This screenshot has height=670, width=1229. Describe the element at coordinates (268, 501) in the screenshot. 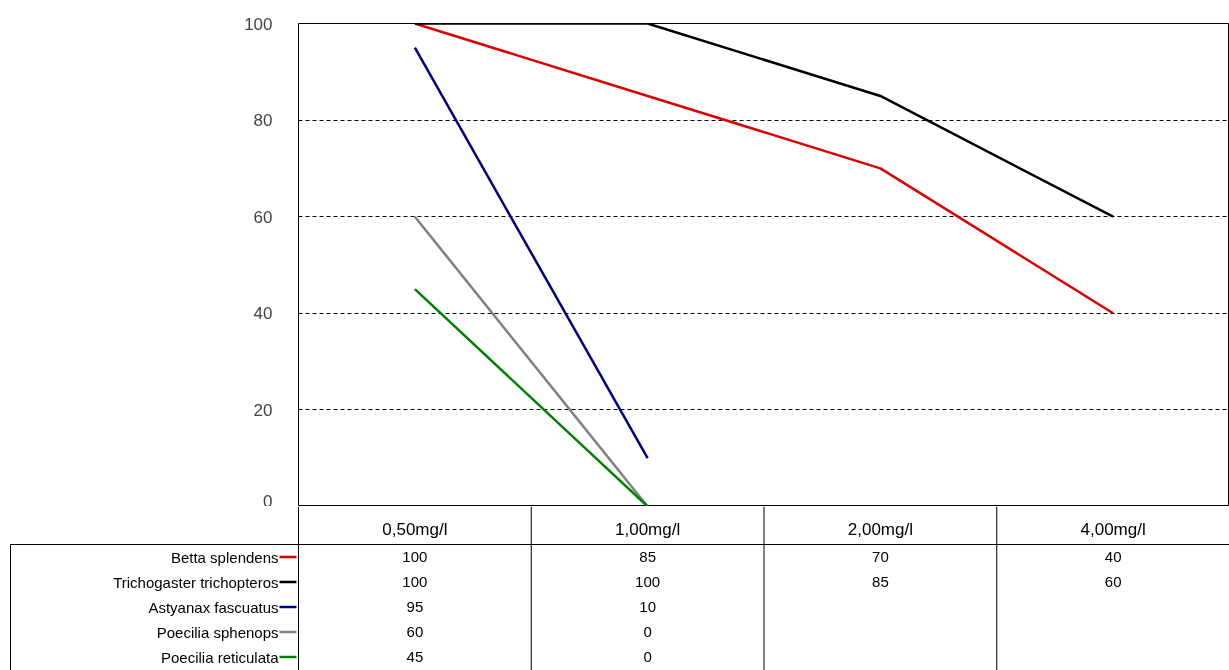

I see `y-tick-label: 0` at that location.